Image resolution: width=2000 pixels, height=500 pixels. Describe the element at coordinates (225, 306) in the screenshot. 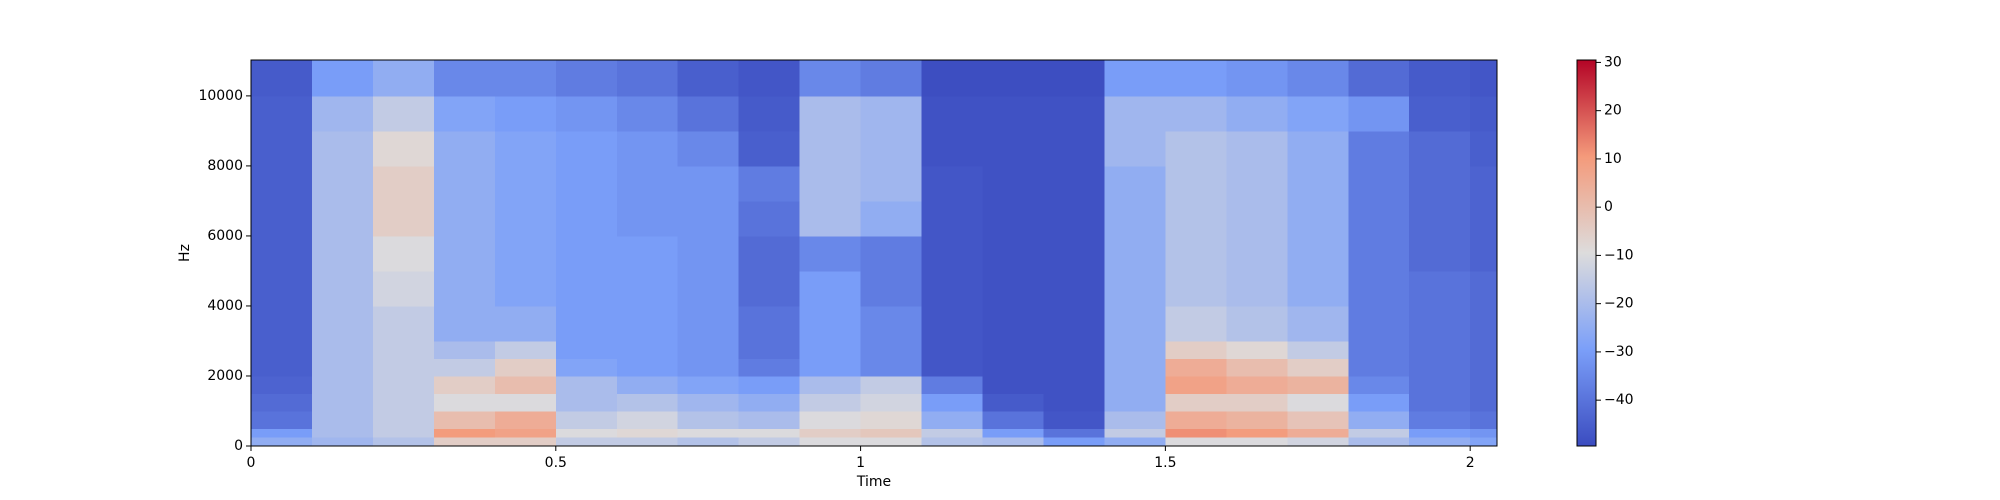

I see `y-tick-label: 4000` at that location.